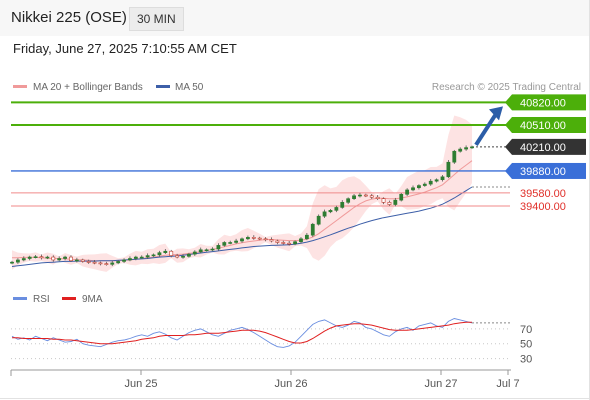 The width and height of the screenshot is (590, 400). I want to click on pivot-tag-pointer, so click(508, 170).